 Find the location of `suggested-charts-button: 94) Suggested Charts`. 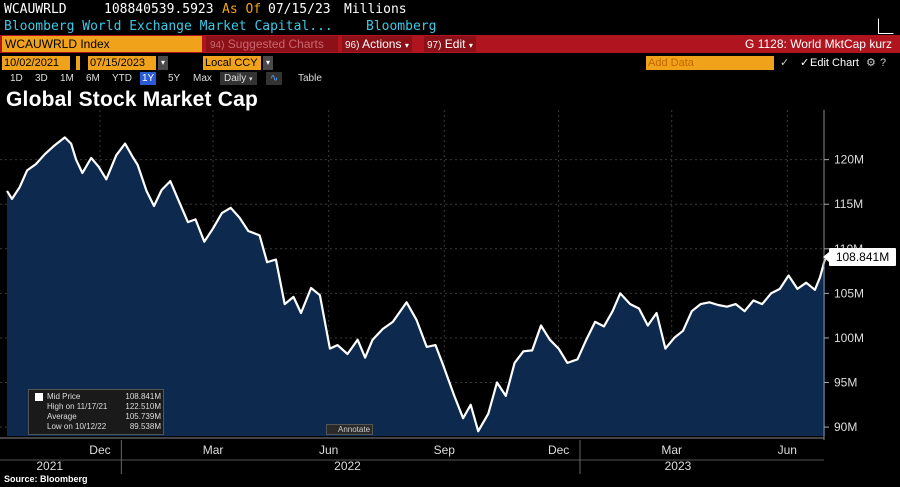

suggested-charts-button: 94) Suggested Charts is located at coordinates (272, 44).